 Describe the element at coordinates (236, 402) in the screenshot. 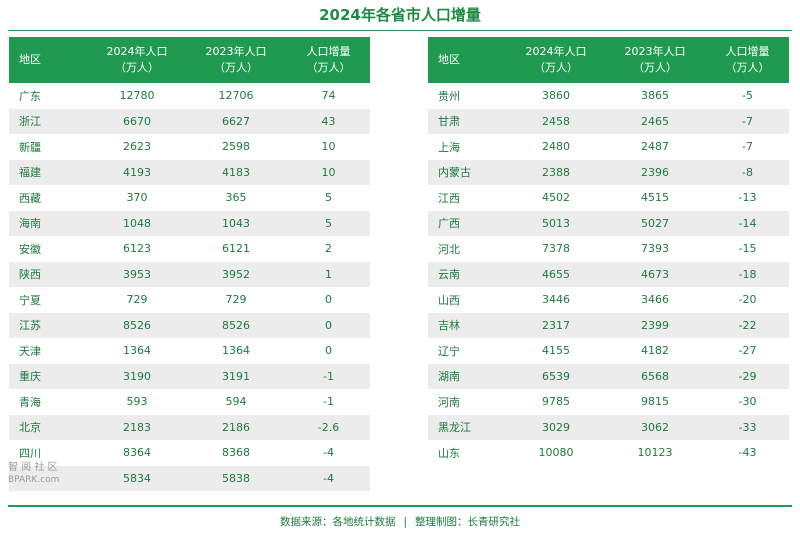

I see `cell-pop2023: 594` at that location.